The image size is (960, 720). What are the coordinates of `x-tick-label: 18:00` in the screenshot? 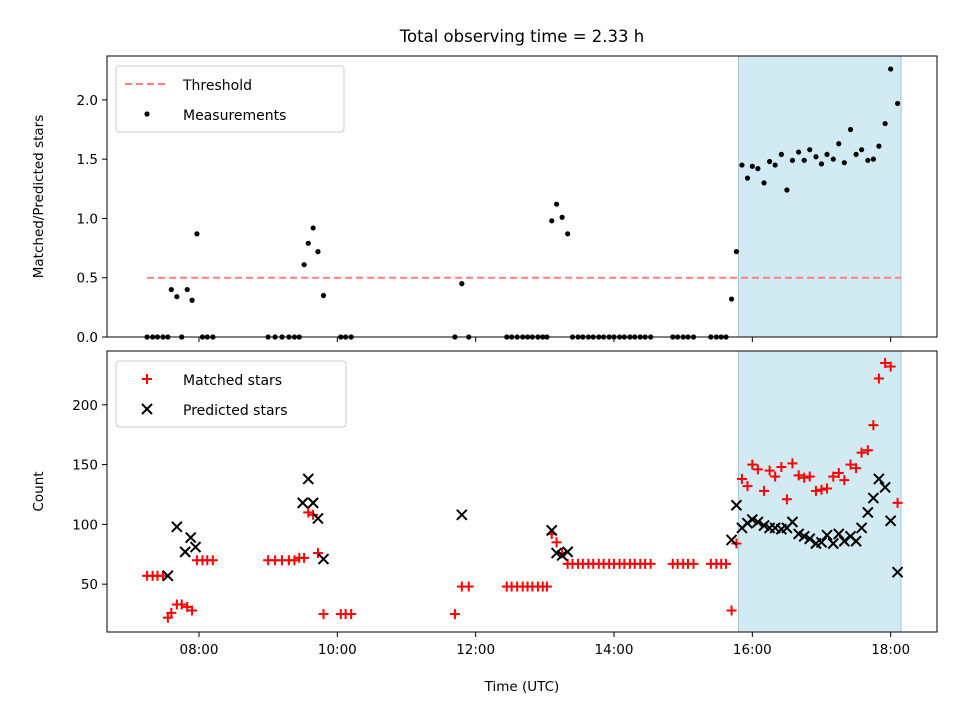 It's located at (890, 650).